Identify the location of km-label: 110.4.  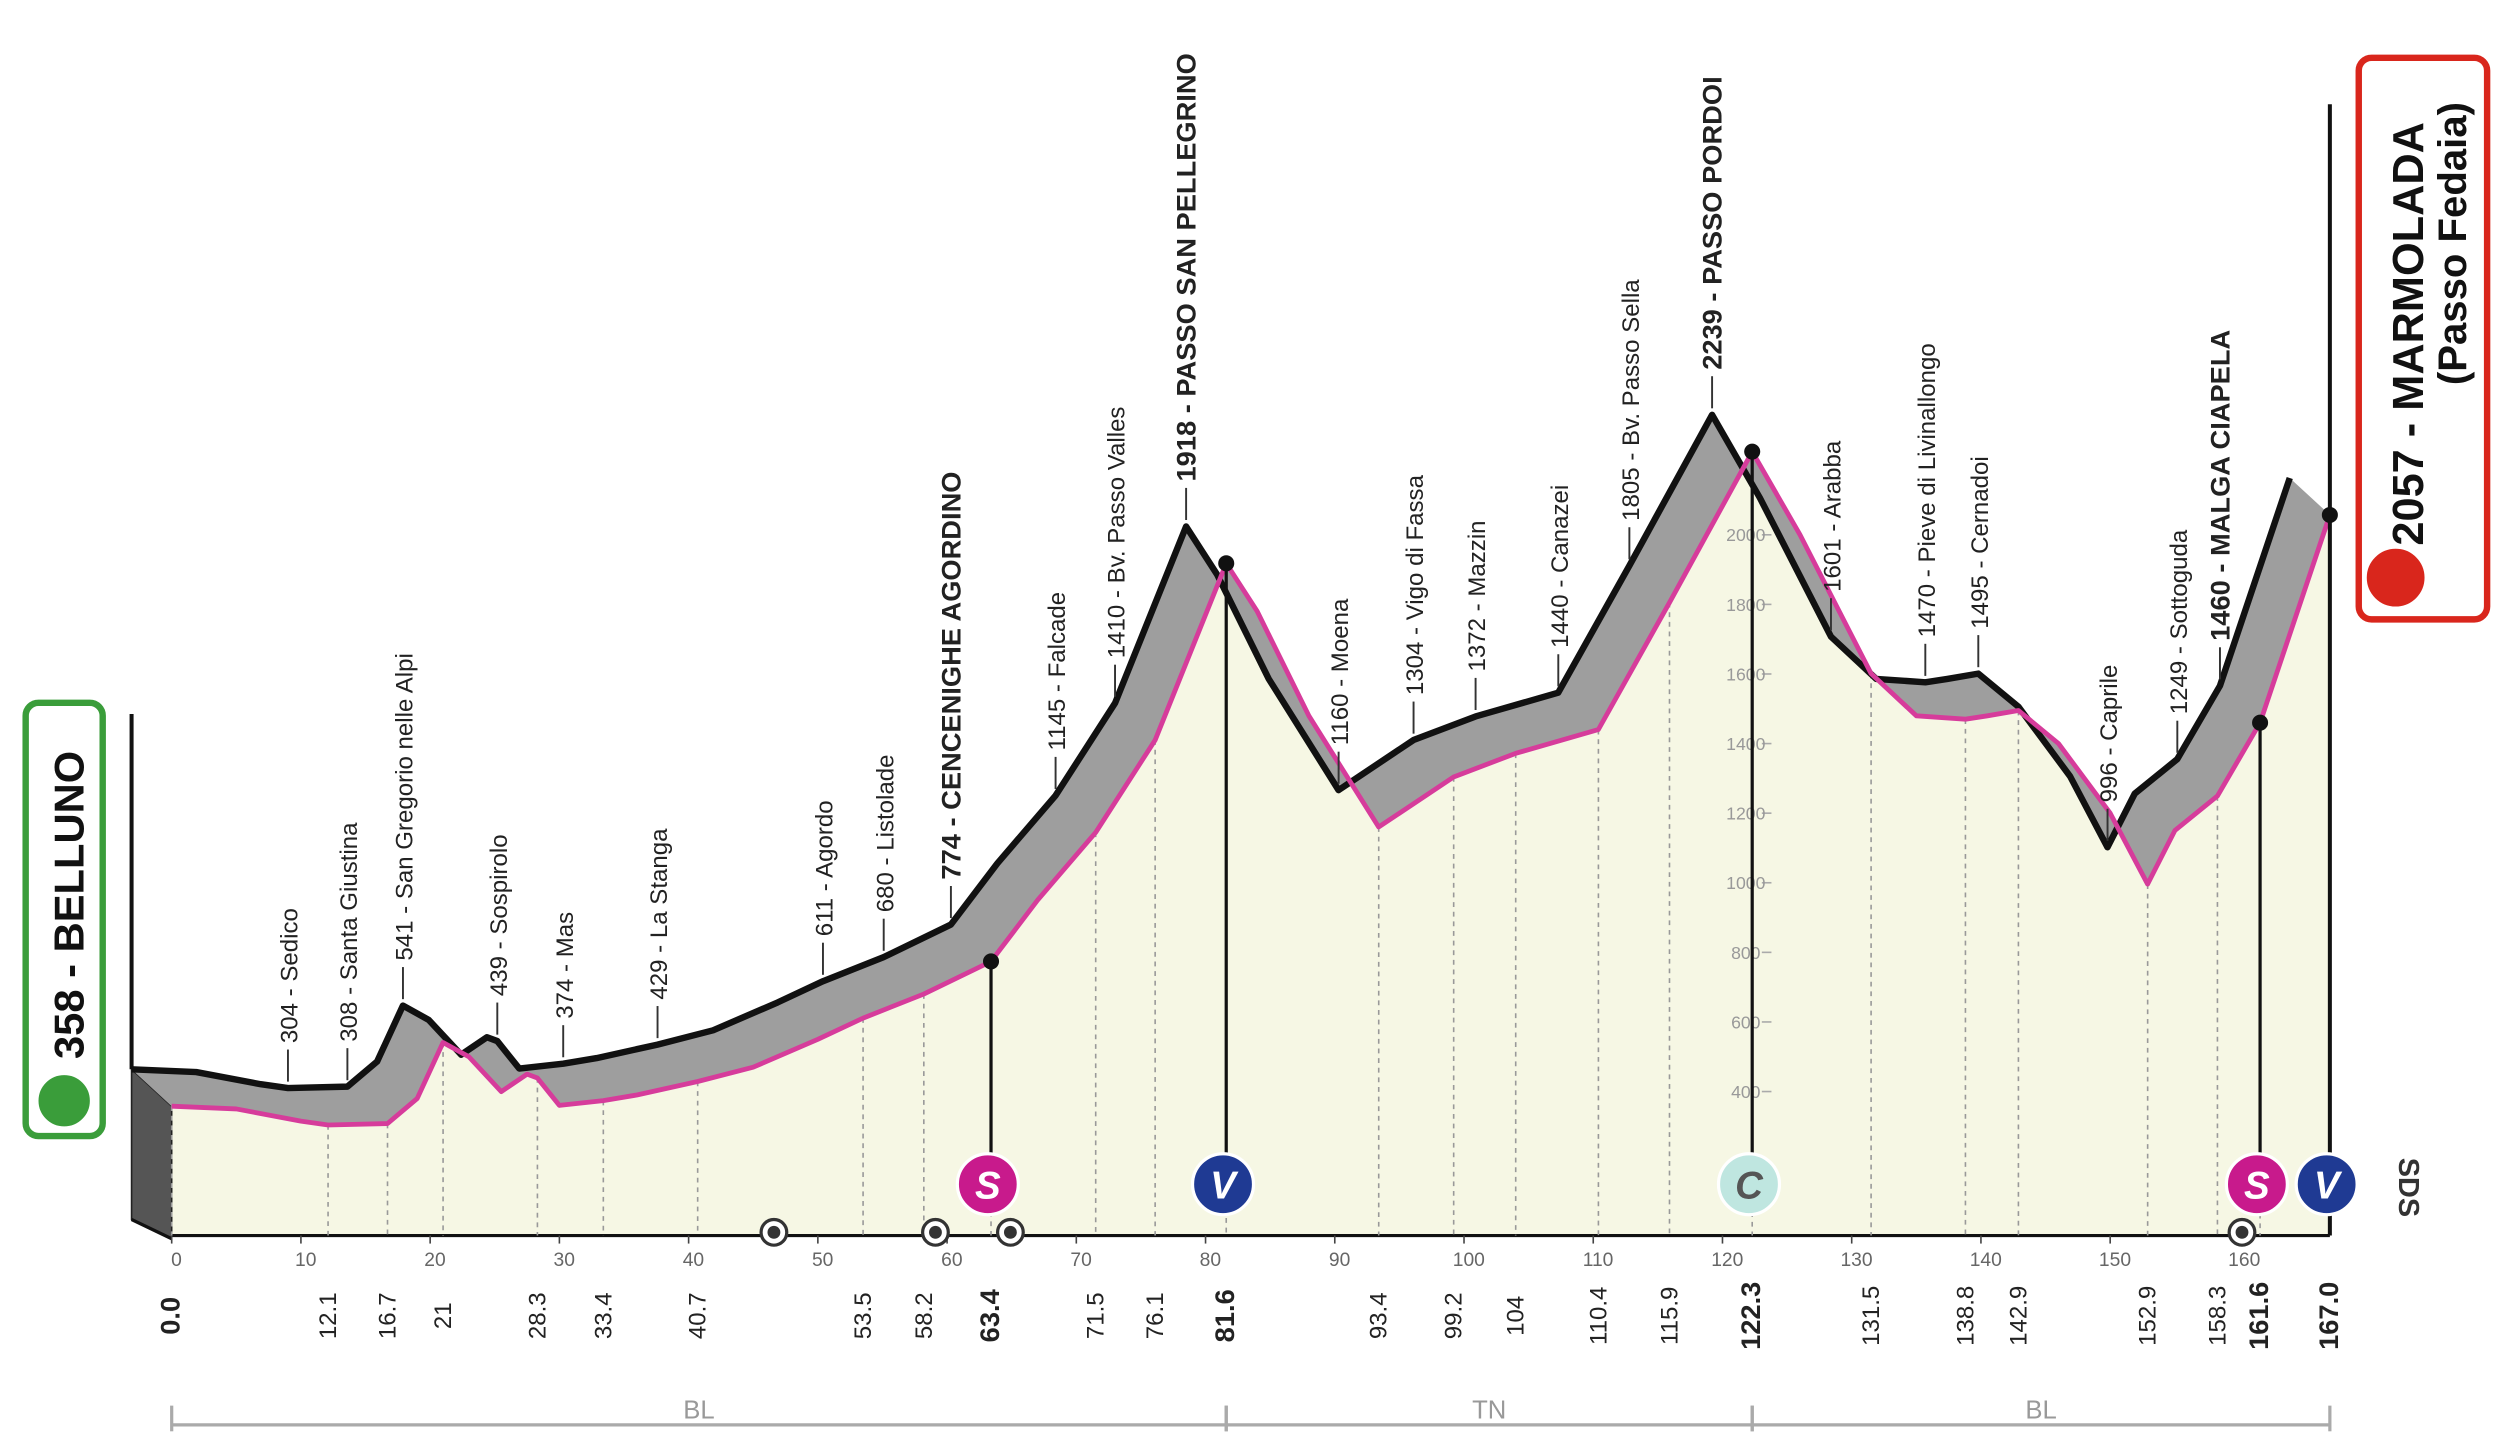
(1598, 1316).